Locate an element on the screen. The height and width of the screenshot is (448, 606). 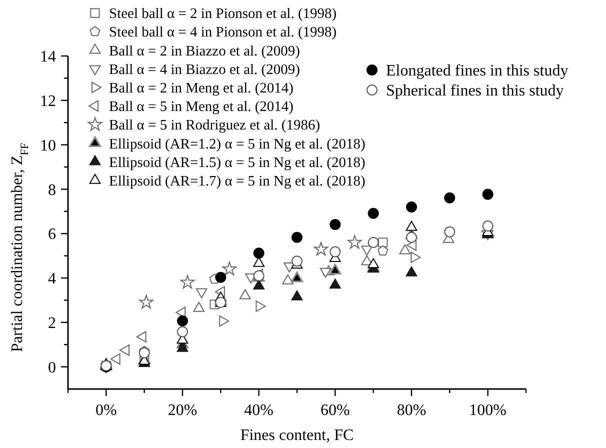
y-tick-label: 12 is located at coordinates (48, 101).